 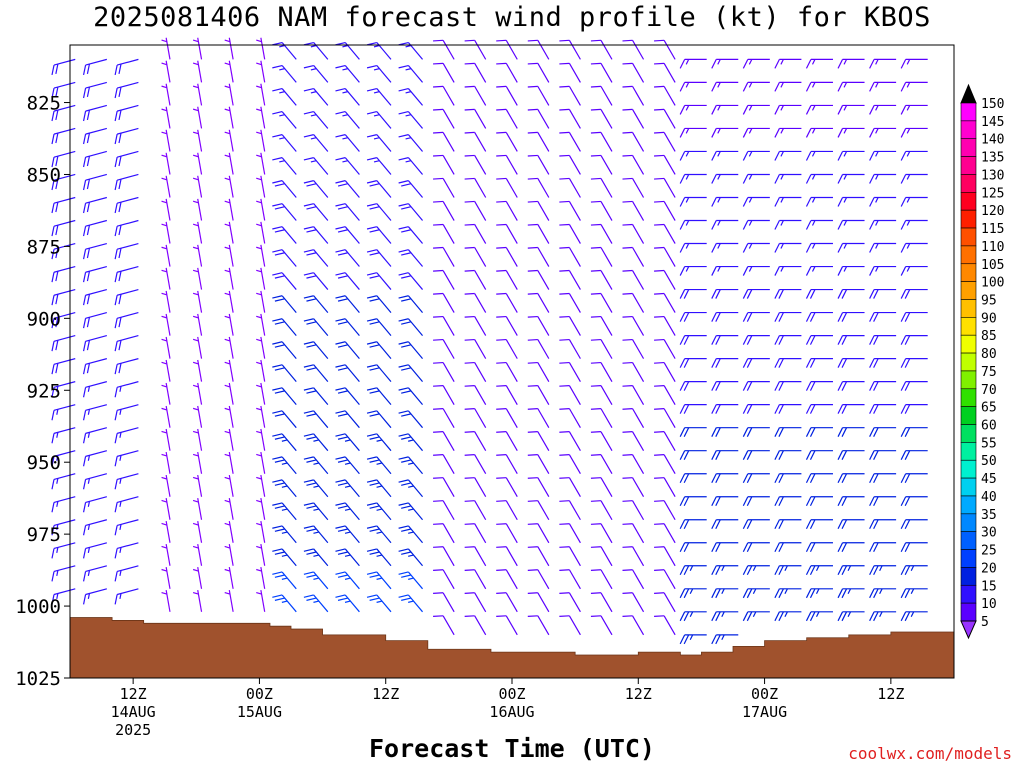 What do you see at coordinates (259, 712) in the screenshot?
I see `x-tick-label: 15AUG` at bounding box center [259, 712].